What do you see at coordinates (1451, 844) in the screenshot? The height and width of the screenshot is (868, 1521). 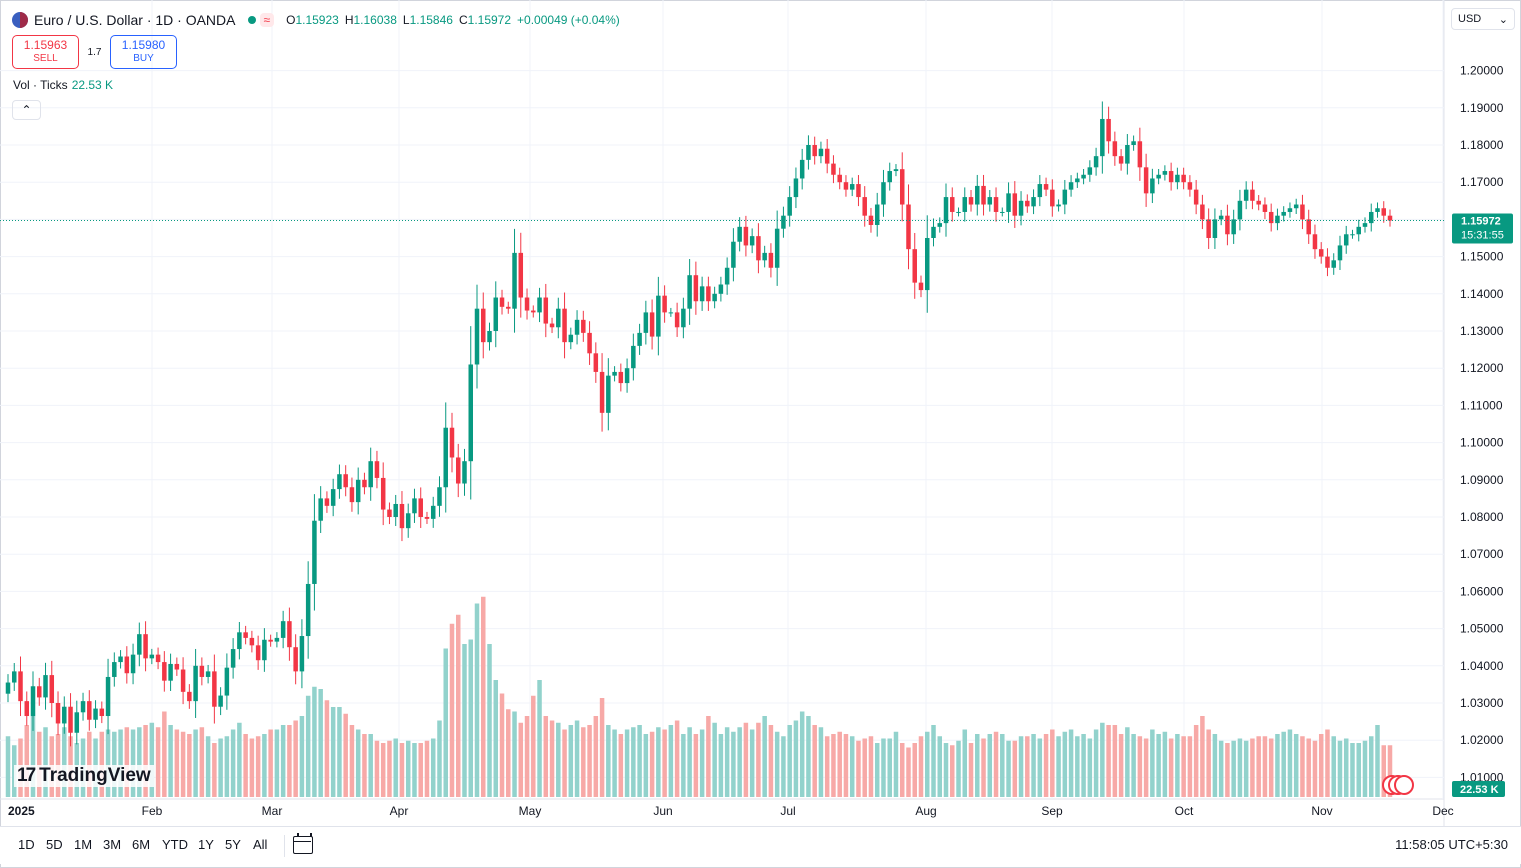 I see `clock-readout: 11:58:05 UTC+5:30` at bounding box center [1451, 844].